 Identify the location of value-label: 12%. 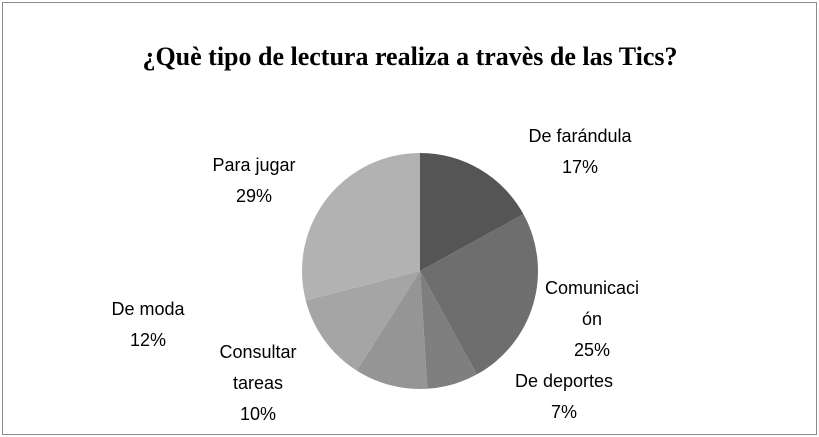
(148, 340).